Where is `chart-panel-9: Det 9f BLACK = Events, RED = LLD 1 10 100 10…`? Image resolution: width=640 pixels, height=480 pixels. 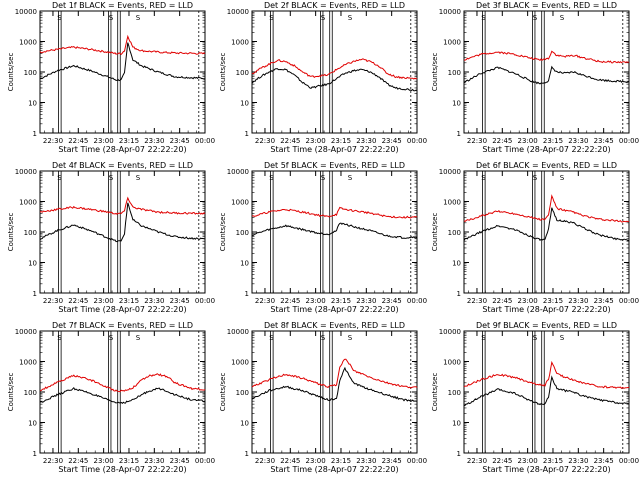
chart-panel-9: Det 9f BLACK = Events, RED = LLD 1 10 100 10… is located at coordinates (535, 397).